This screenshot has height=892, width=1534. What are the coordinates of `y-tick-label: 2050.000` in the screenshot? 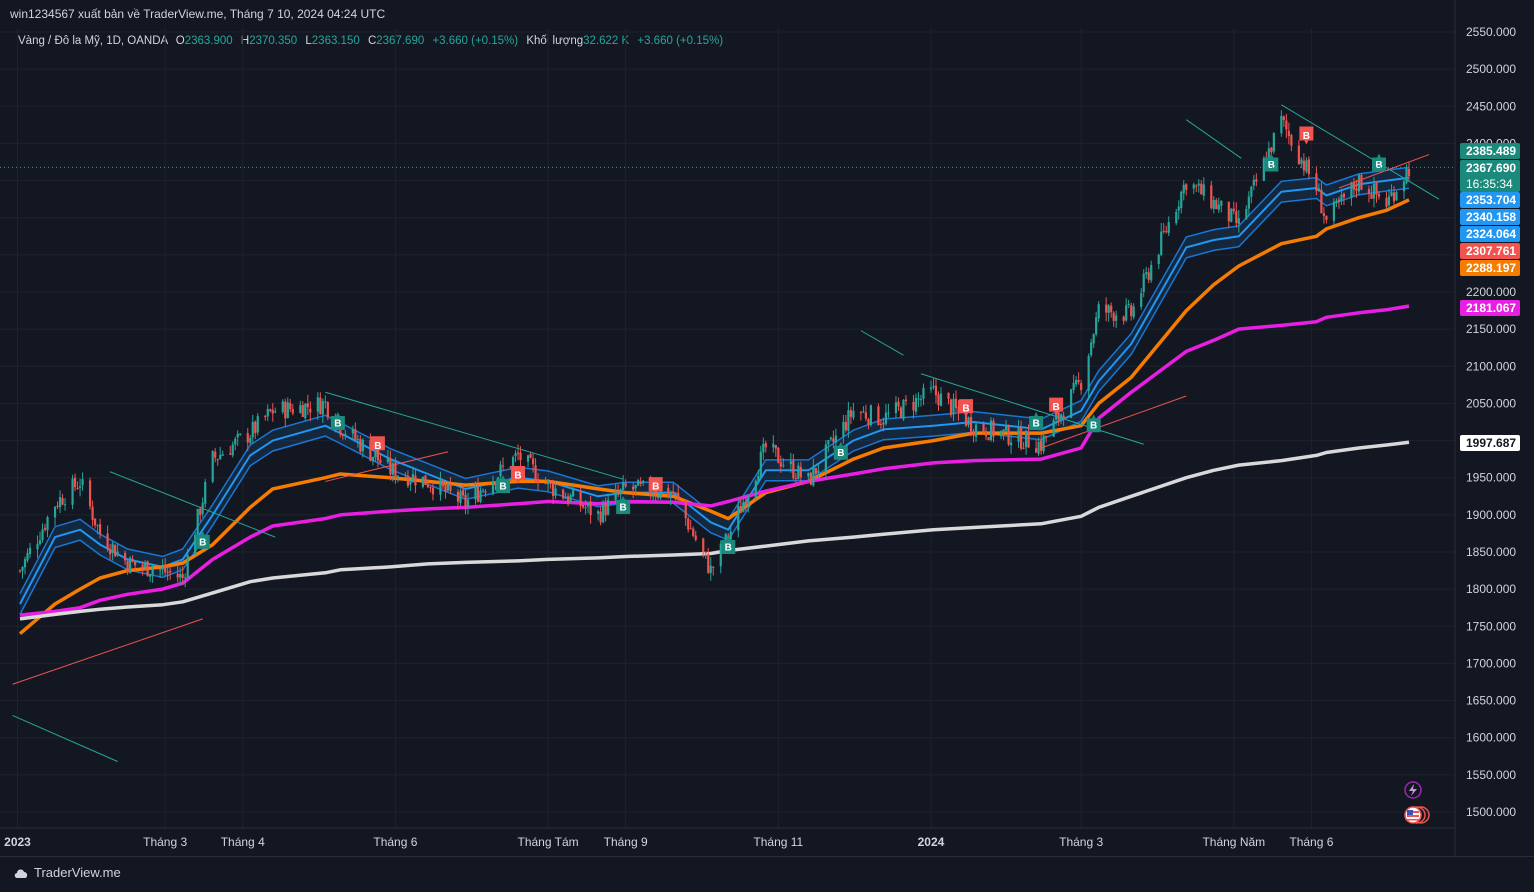 It's located at (1491, 403).